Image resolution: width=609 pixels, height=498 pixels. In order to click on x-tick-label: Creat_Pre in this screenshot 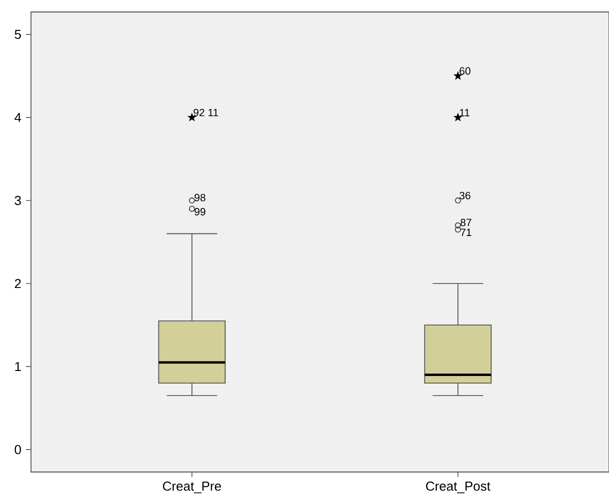, I will do `click(191, 488)`.